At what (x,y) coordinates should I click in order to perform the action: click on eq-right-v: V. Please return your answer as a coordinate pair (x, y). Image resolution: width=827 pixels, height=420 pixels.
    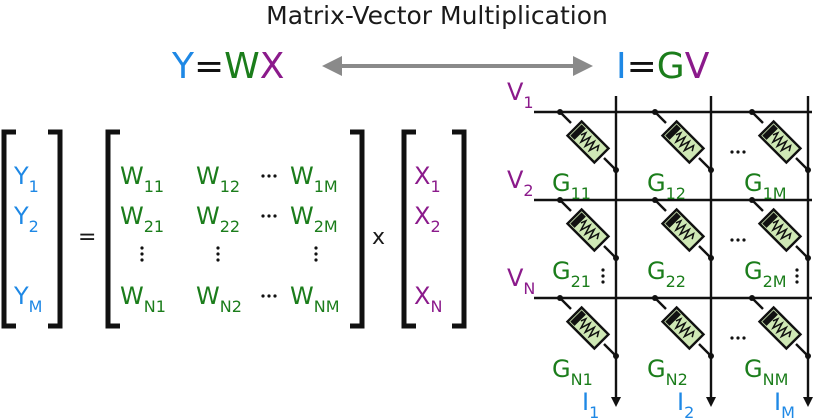
    Looking at the image, I should click on (697, 66).